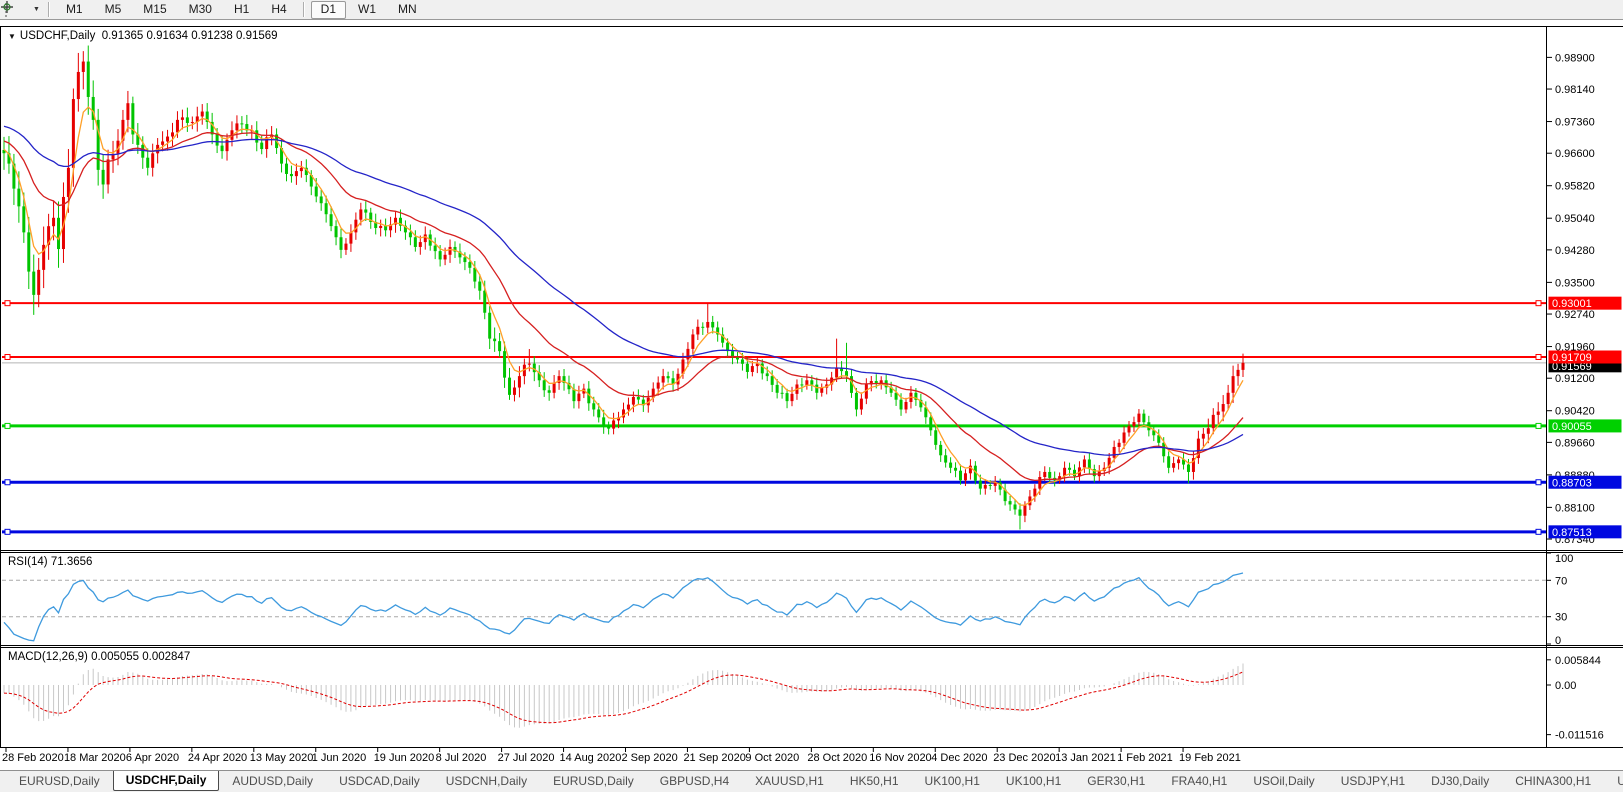 The image size is (1623, 792). What do you see at coordinates (1085, 758) in the screenshot?
I see `date-tick-label: 13 Jan 2021` at bounding box center [1085, 758].